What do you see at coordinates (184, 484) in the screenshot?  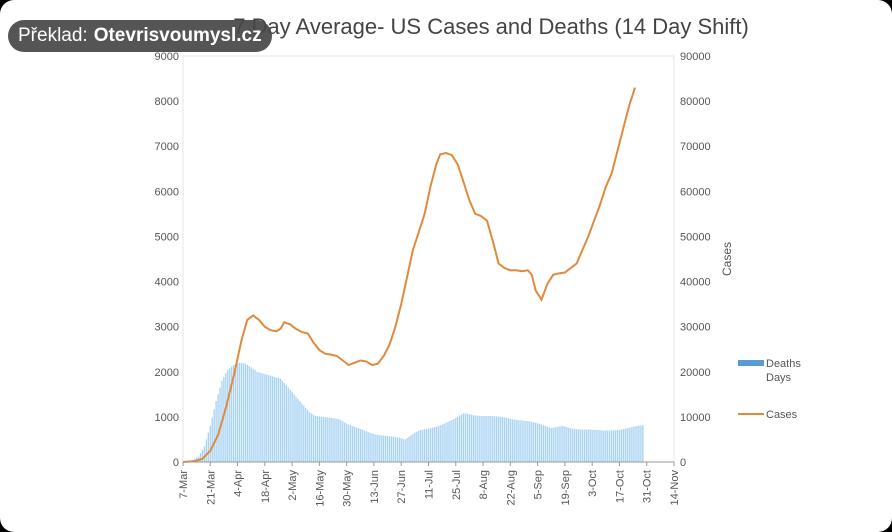 I see `x-tick-label: 7-Mar` at bounding box center [184, 484].